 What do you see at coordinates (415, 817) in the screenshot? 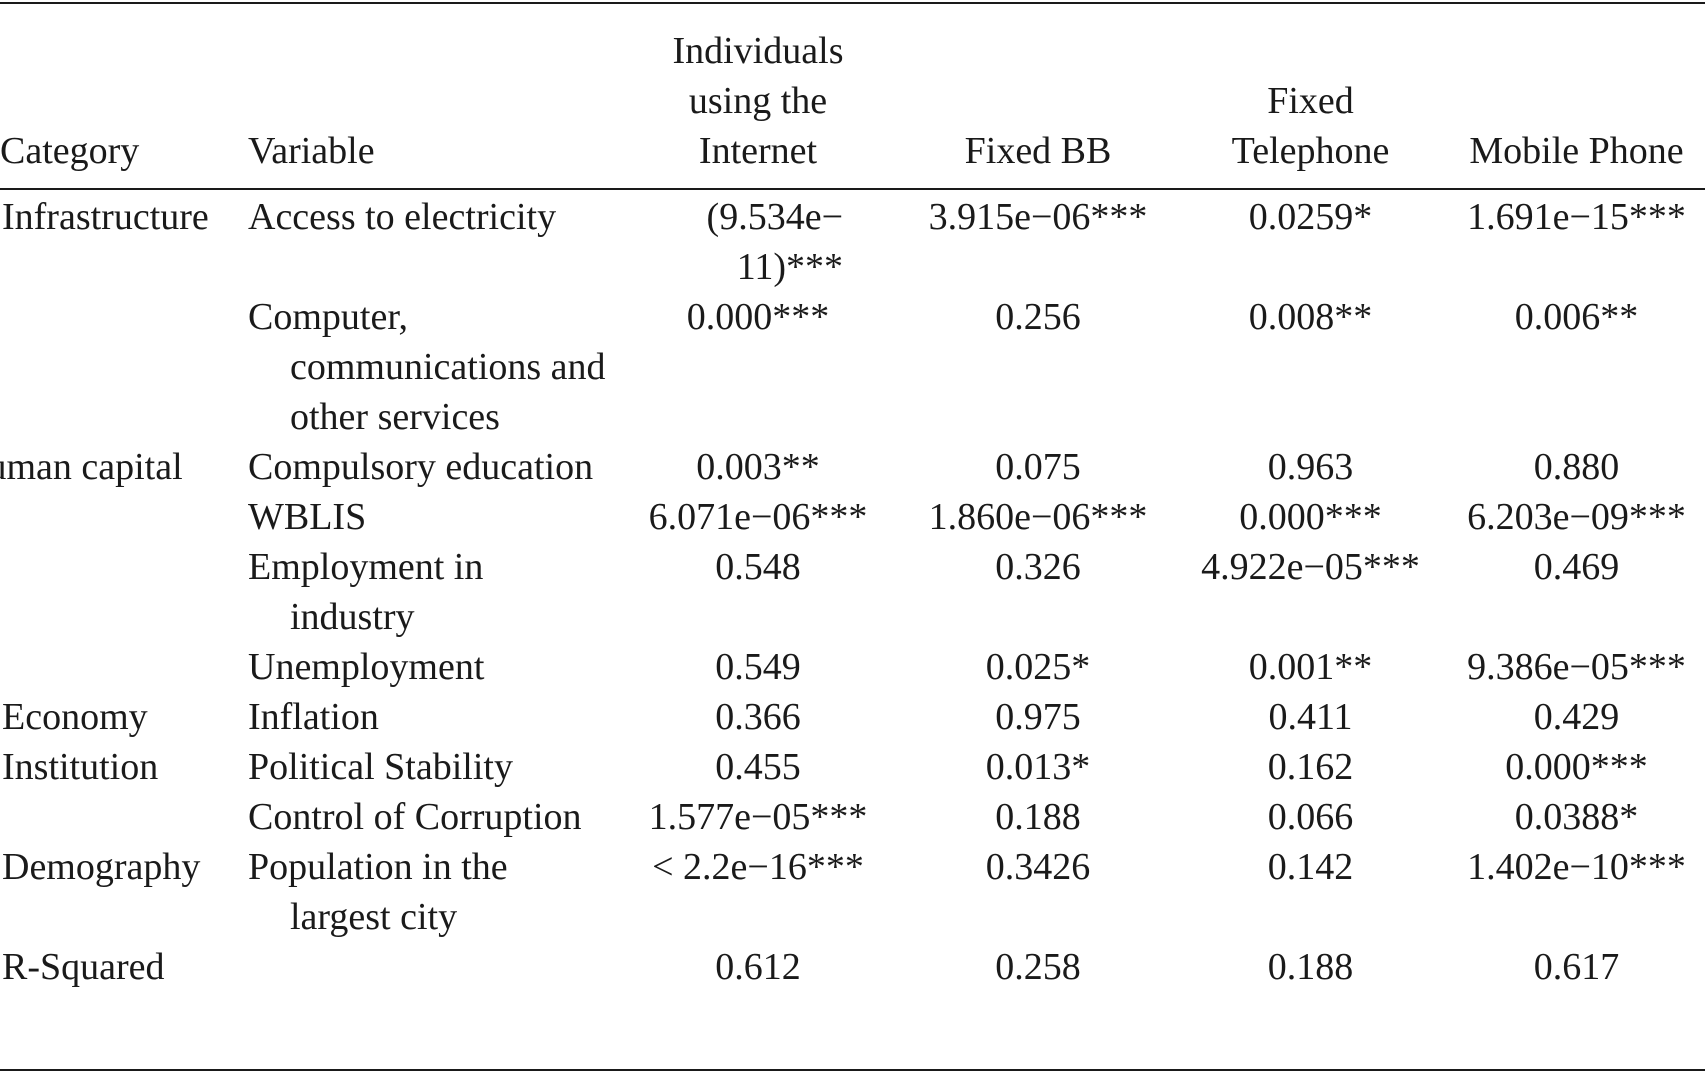
I see `variable-label: Control of Corruption` at bounding box center [415, 817].